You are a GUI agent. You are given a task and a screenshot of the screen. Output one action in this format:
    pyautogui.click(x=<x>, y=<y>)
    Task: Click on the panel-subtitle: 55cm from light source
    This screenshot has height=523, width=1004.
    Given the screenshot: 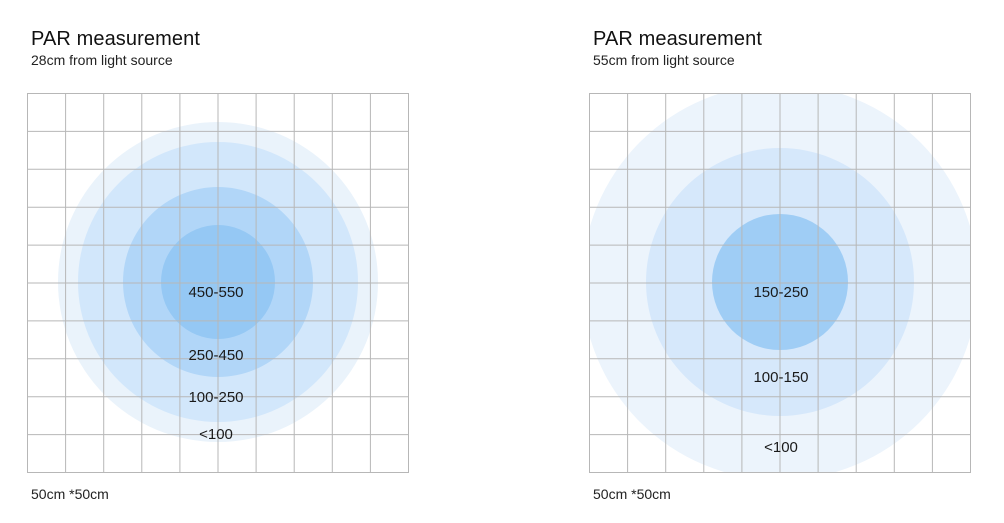 What is the action you would take?
    pyautogui.click(x=664, y=60)
    